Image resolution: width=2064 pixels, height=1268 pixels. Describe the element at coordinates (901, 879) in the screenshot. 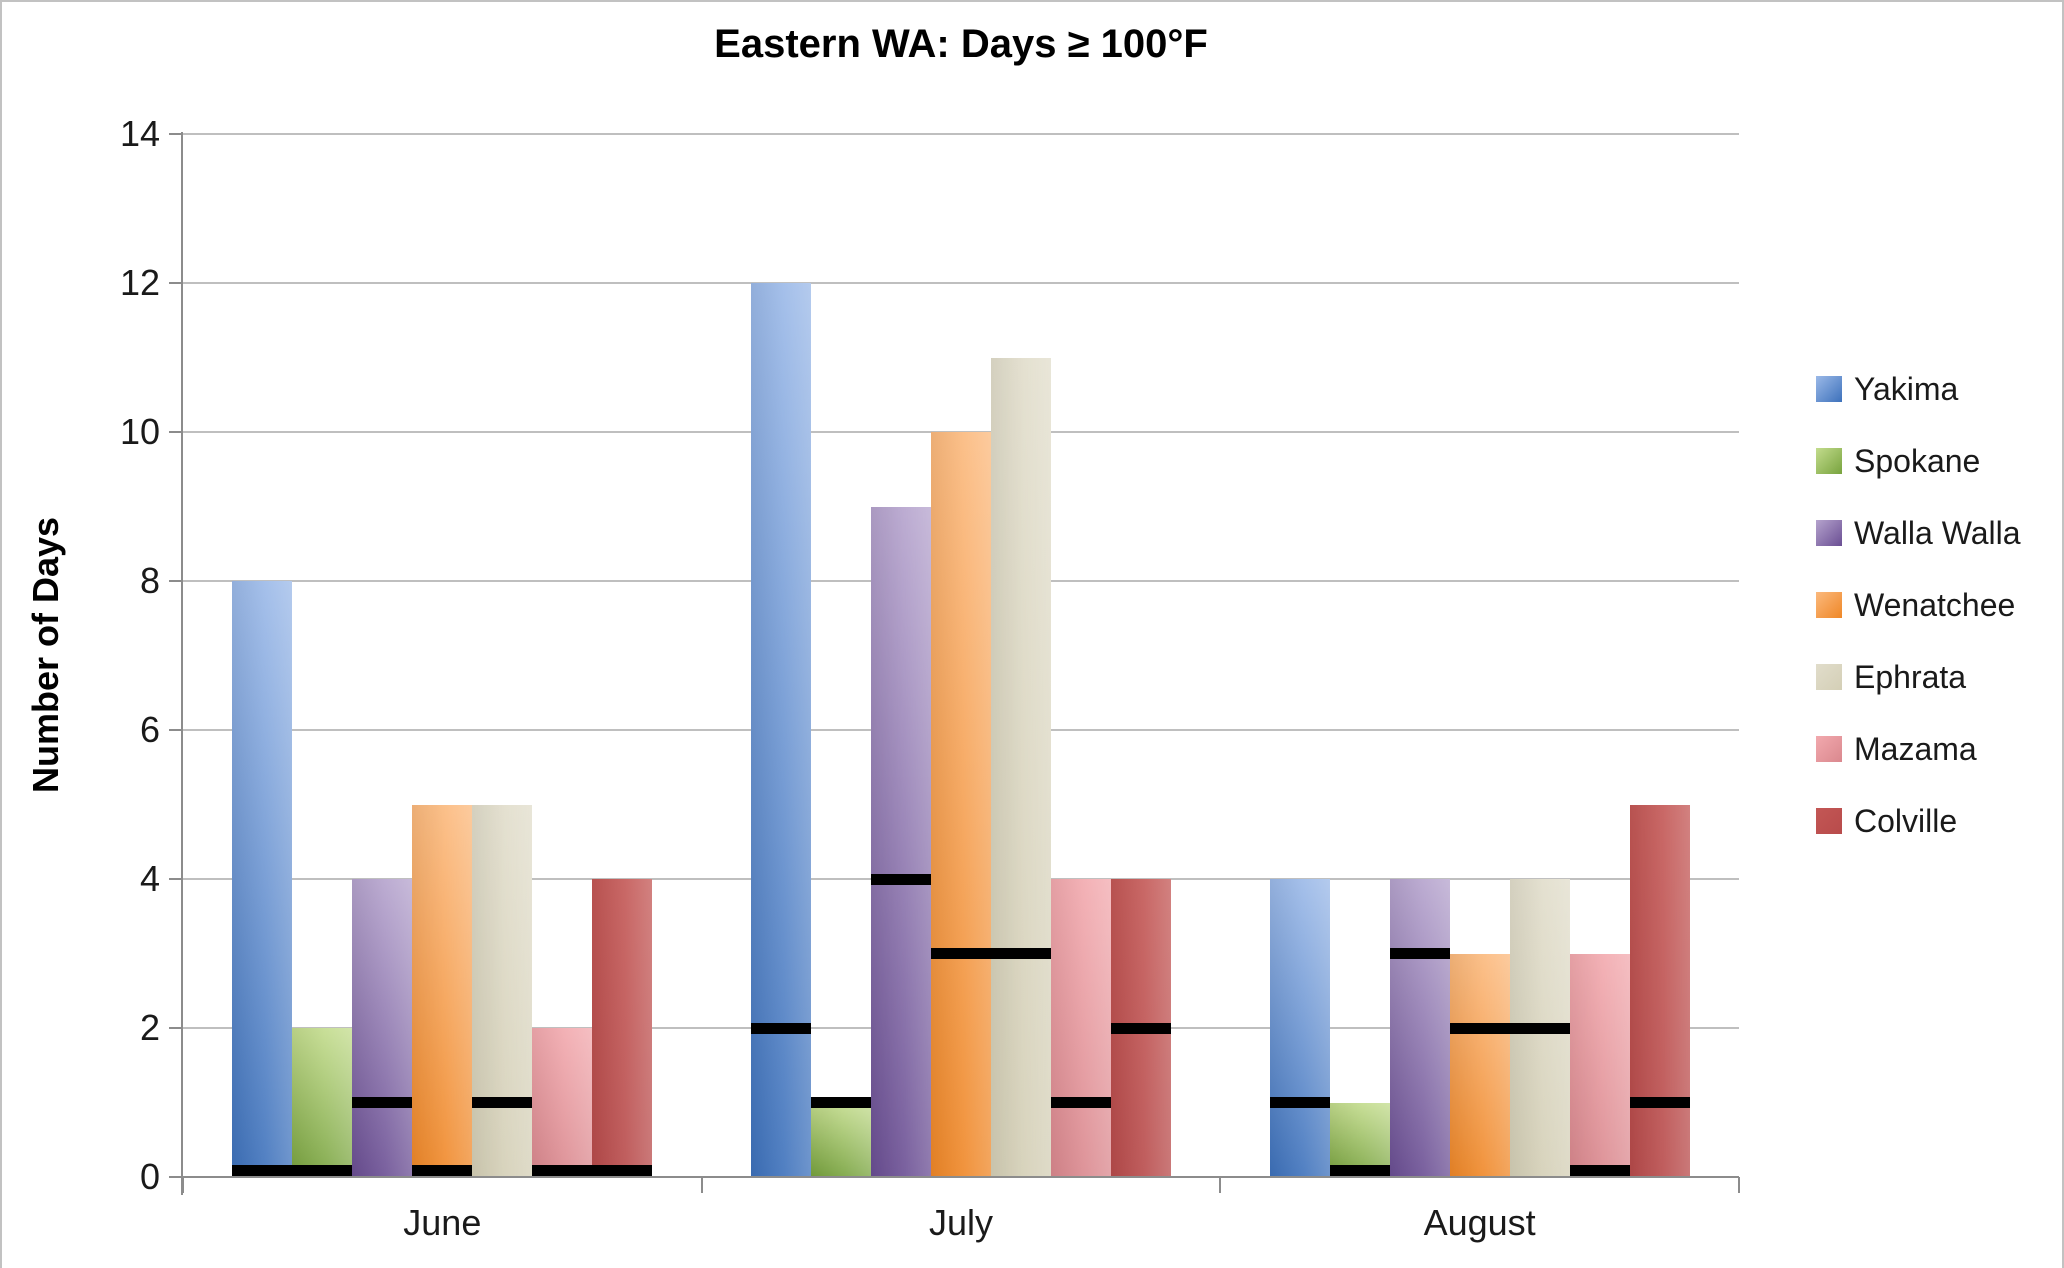

I see `overlay-dash-walla-walla-july` at that location.